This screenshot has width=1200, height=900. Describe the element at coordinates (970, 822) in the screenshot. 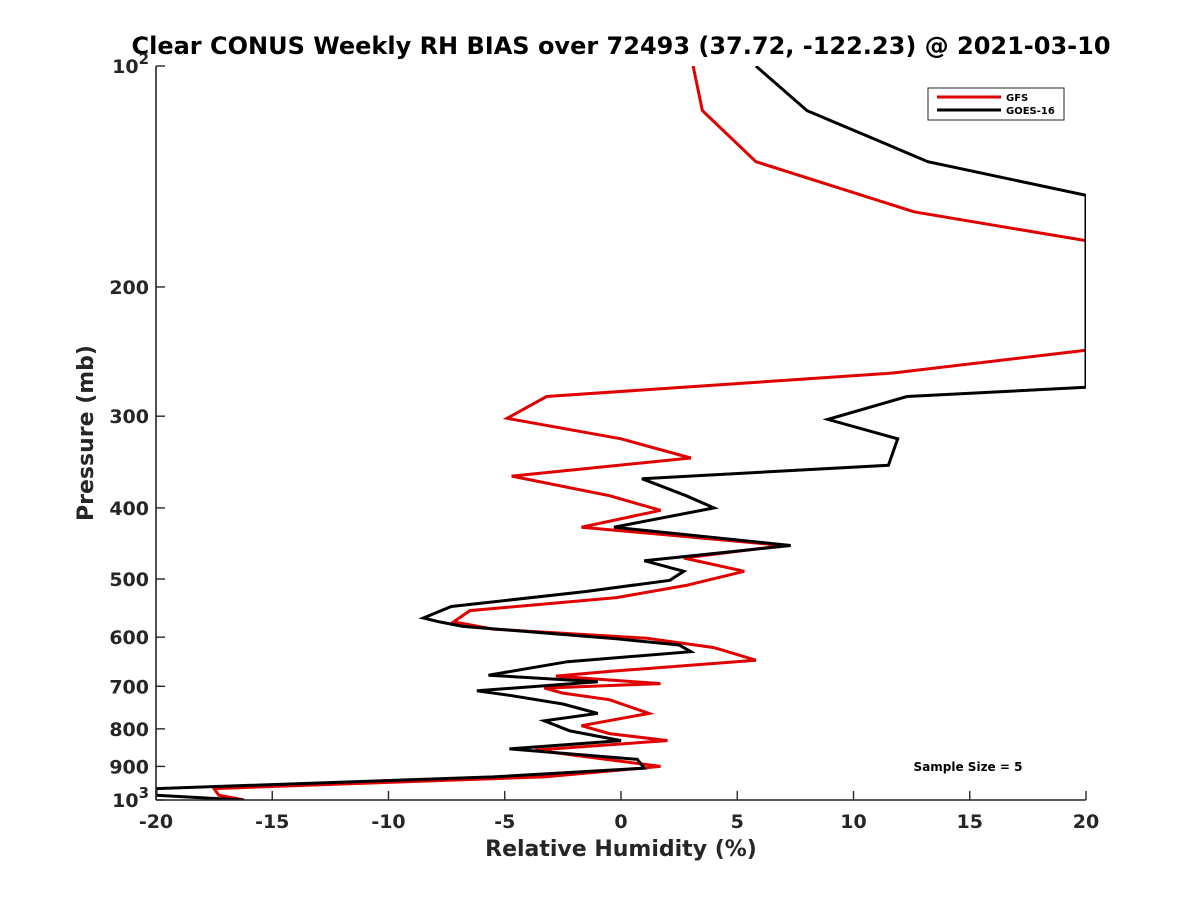

I see `x-tick-label: 15` at that location.